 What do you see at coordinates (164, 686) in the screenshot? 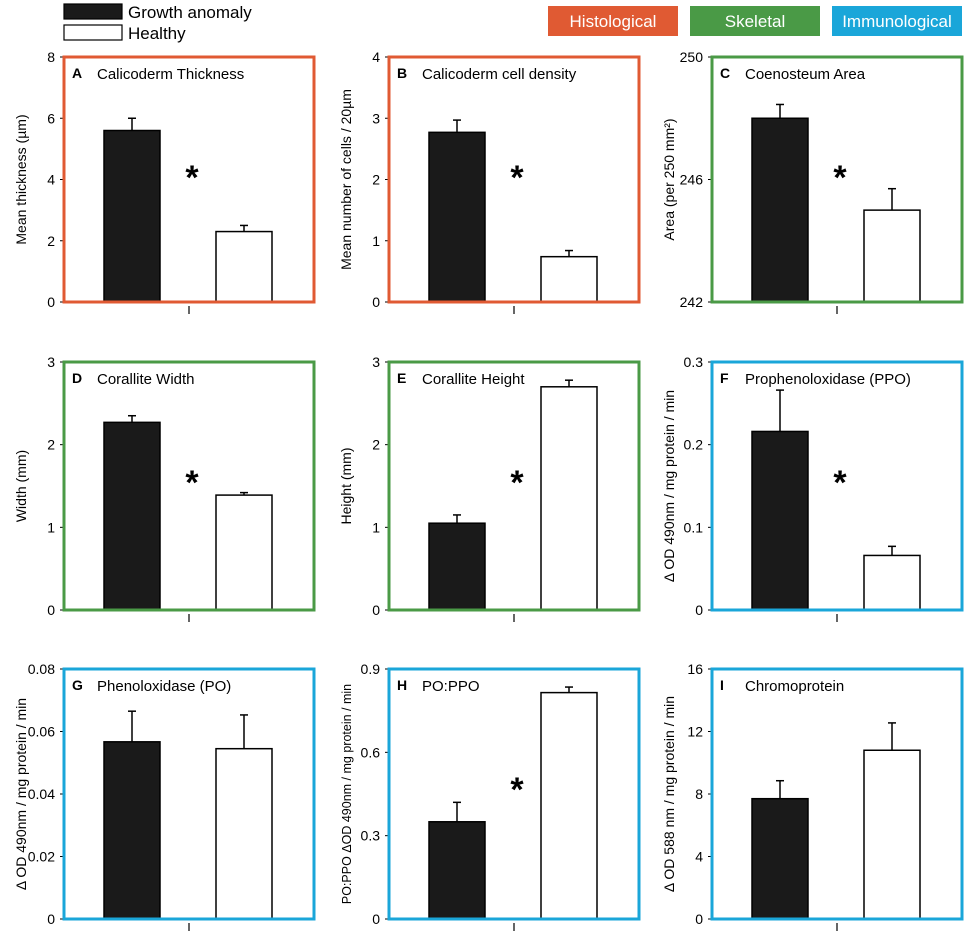
I see `panel-title-g: Phenoloxidase (PO)` at bounding box center [164, 686].